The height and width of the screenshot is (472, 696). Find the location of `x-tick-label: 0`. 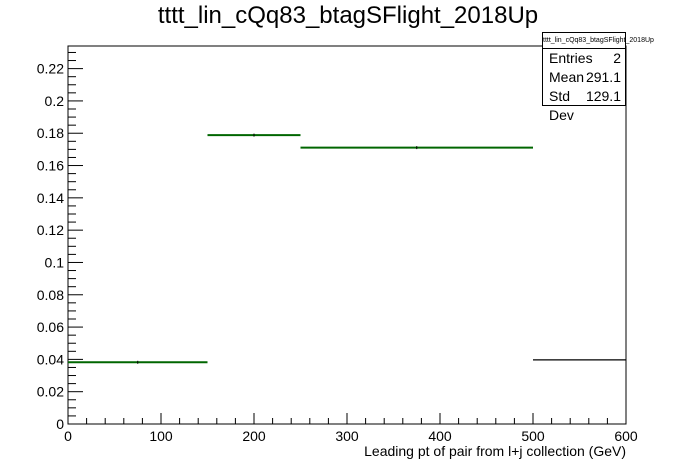

x-tick-label: 0 is located at coordinates (68, 436).